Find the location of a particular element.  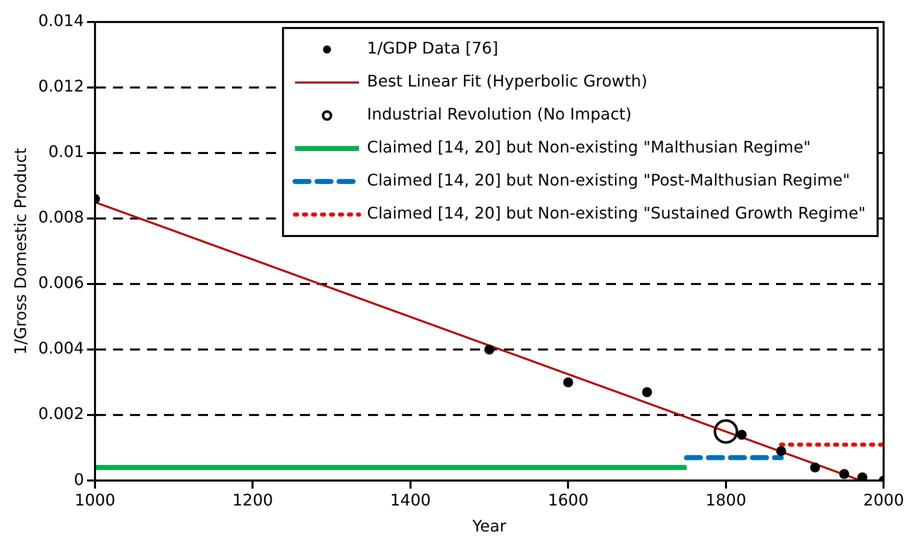

x-tick-label: 1800 is located at coordinates (726, 500).